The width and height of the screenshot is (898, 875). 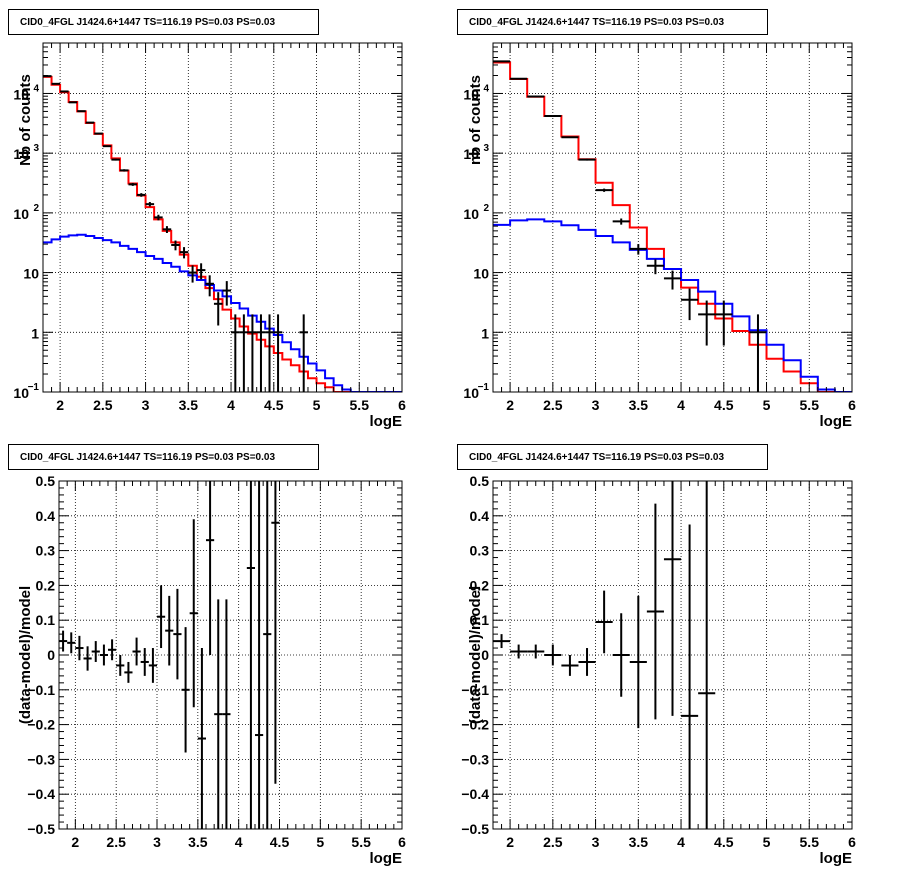 What do you see at coordinates (486, 208) in the screenshot?
I see `y-tick-exponent: 2` at bounding box center [486, 208].